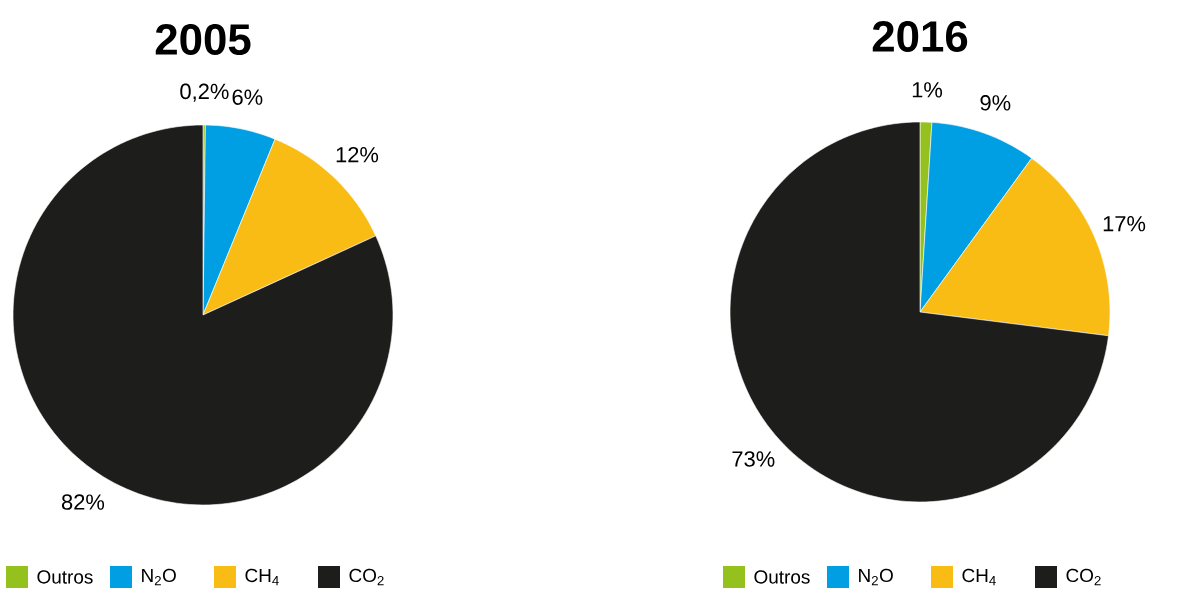 This screenshot has width=1178, height=594. Describe the element at coordinates (995, 103) in the screenshot. I see `data-label: 9%` at that location.